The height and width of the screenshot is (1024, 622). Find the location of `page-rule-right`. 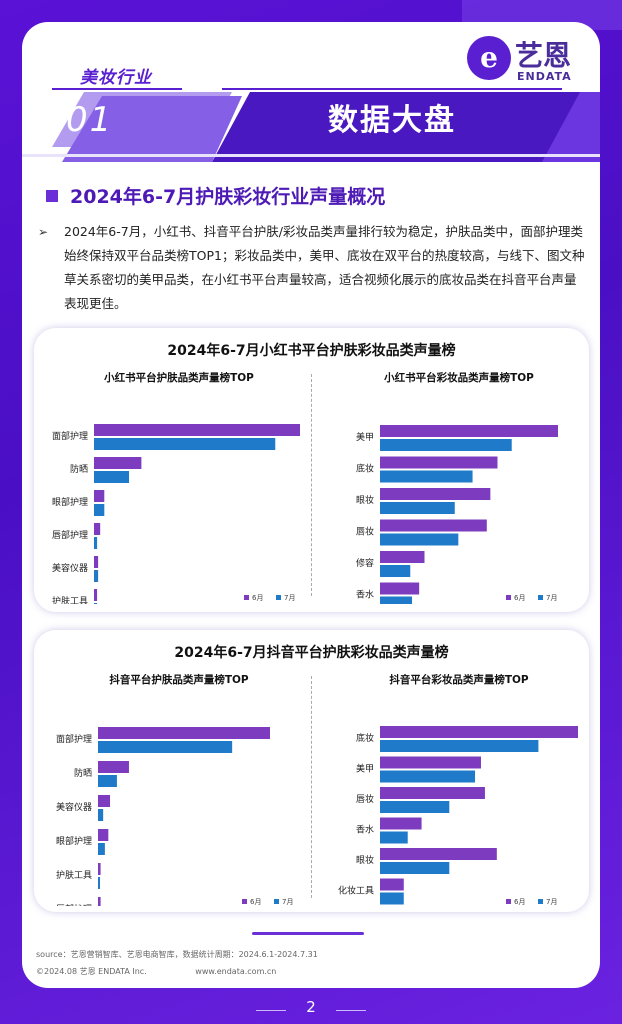

page-rule-right is located at coordinates (351, 1010).